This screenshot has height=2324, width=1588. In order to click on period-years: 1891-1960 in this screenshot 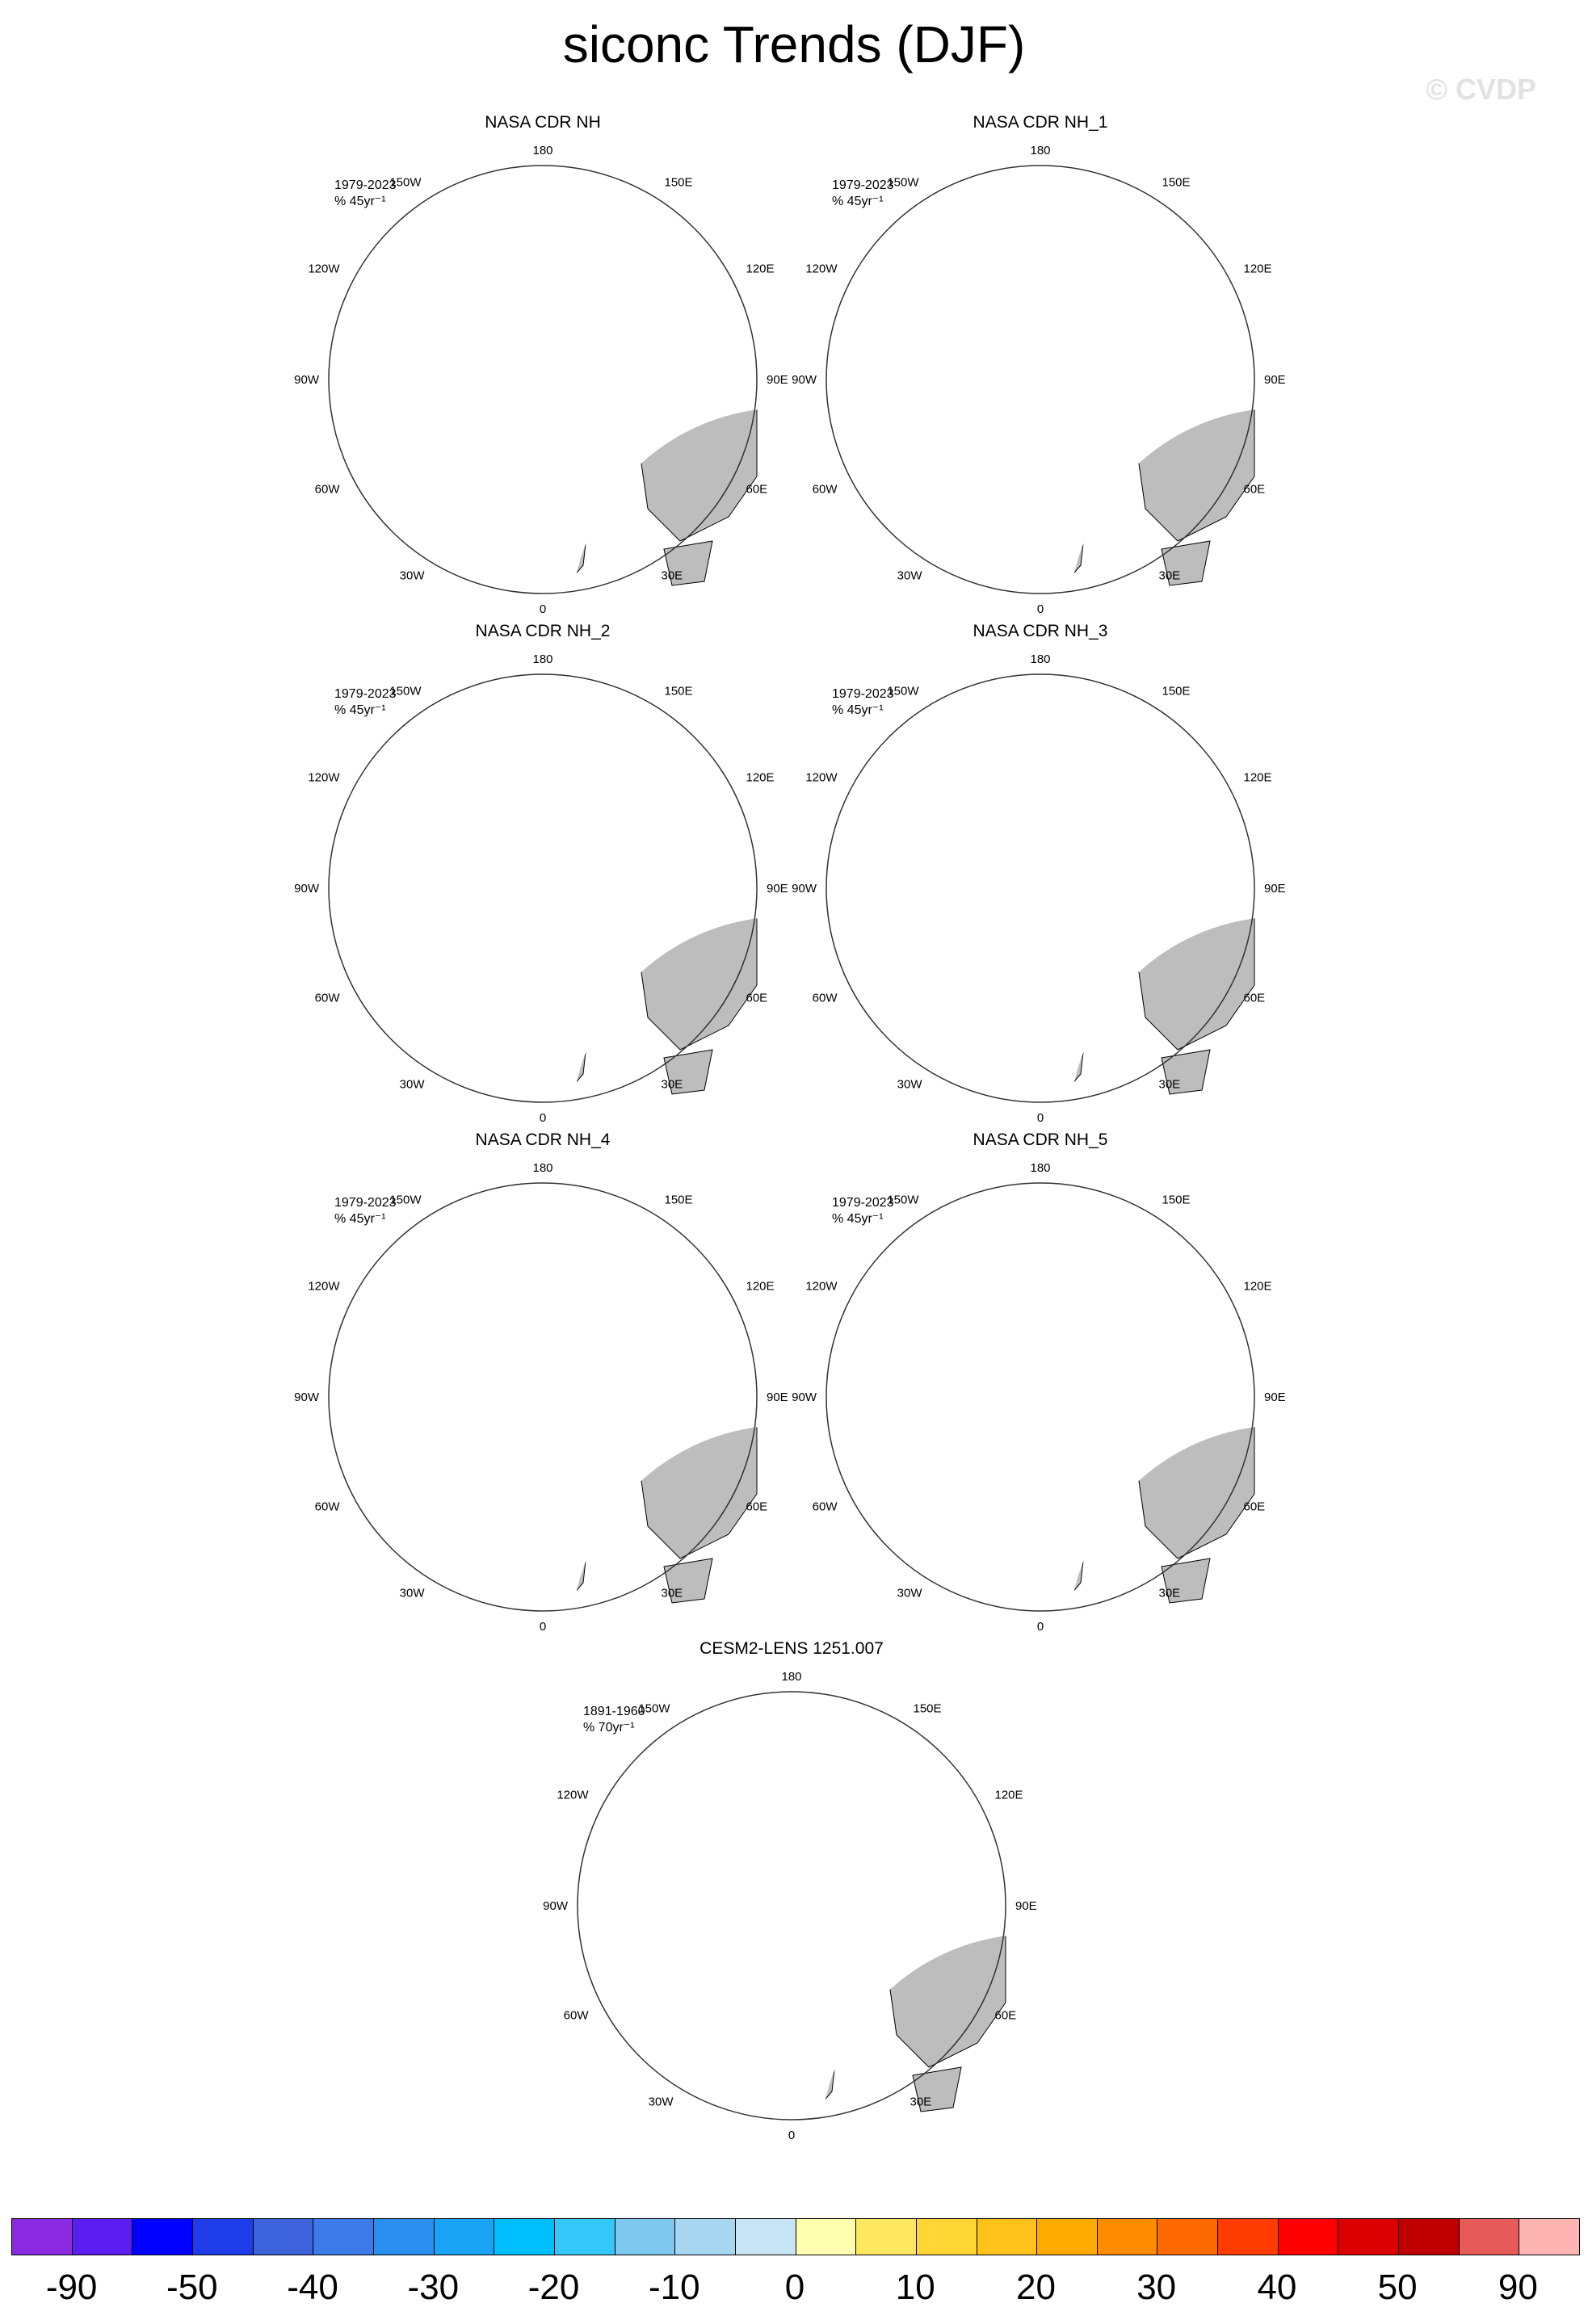, I will do `click(614, 1711)`.